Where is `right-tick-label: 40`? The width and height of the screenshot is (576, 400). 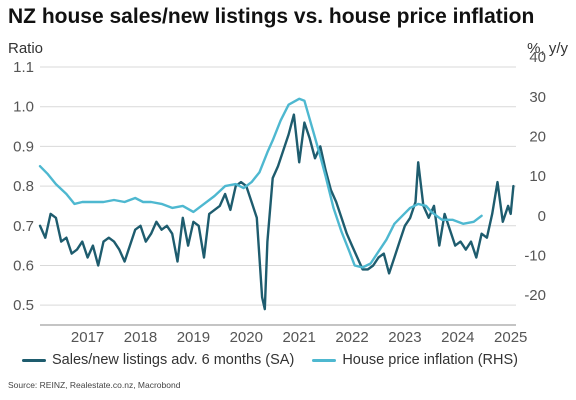 right-tick-label: 40 is located at coordinates (537, 57).